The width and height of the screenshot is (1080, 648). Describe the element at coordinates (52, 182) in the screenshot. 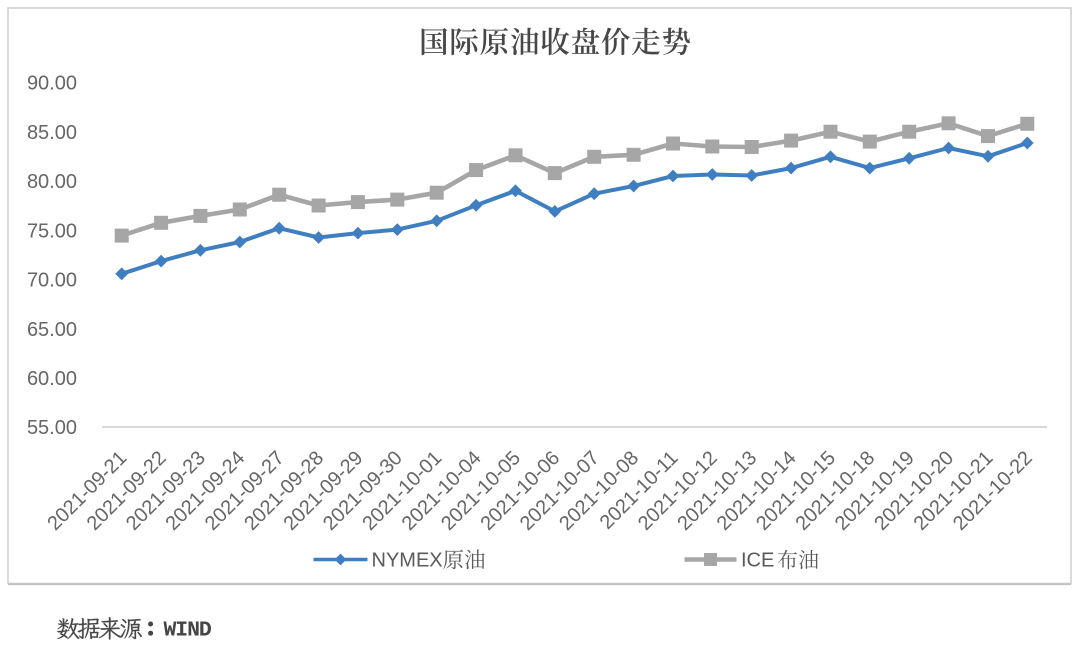

I see `svg-text: 80.00` at that location.